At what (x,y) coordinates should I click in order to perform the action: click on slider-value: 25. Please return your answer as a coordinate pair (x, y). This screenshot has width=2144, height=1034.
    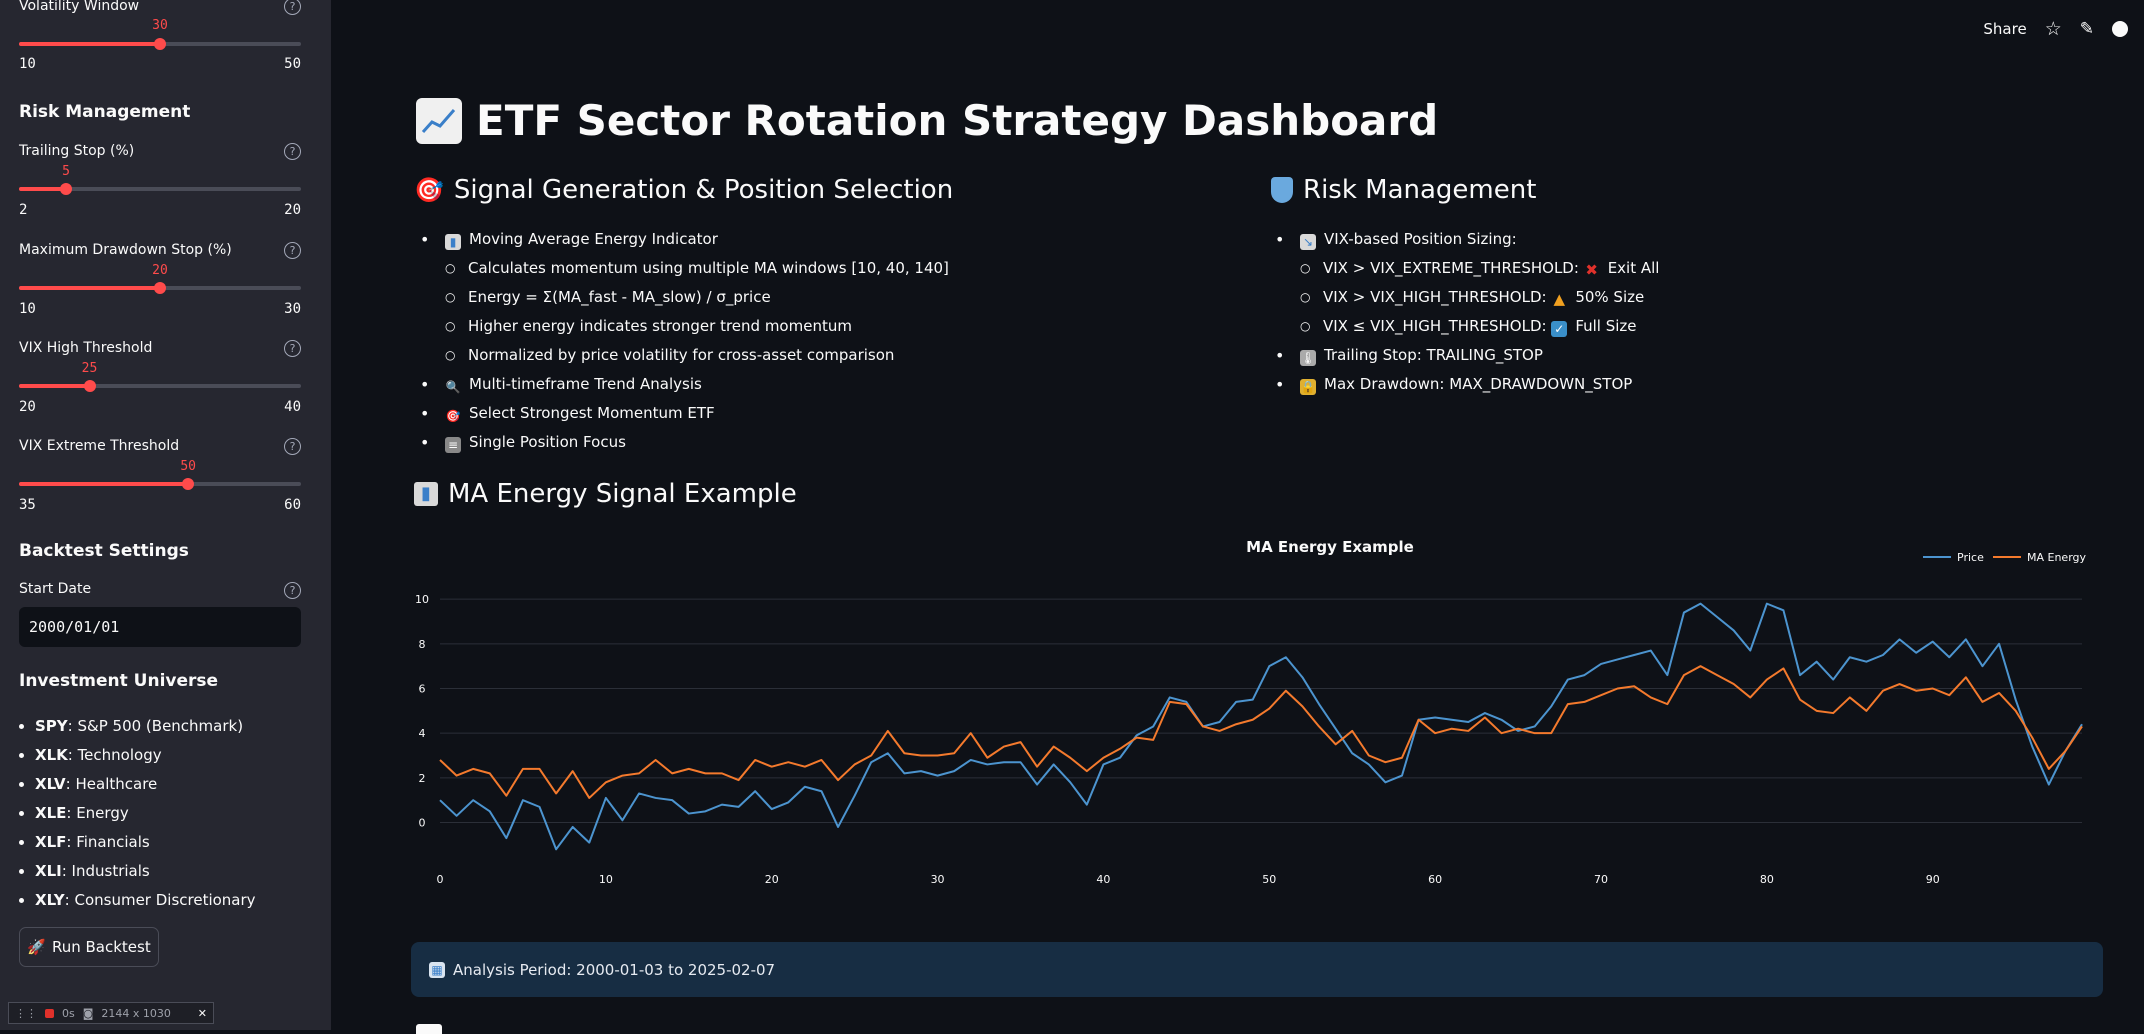
    Looking at the image, I should click on (89, 368).